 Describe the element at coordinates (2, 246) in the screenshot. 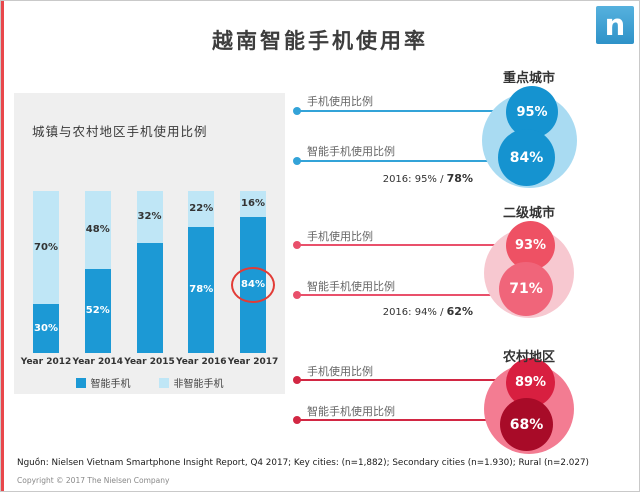

I see `left-accent-line` at that location.